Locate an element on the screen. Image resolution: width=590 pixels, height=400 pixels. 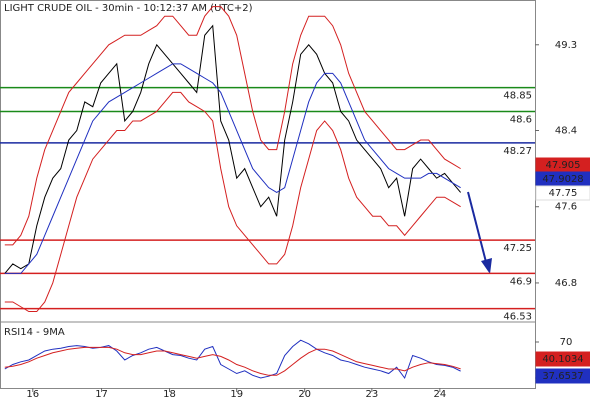
y-tick-label: 48.4 is located at coordinates (566, 131).